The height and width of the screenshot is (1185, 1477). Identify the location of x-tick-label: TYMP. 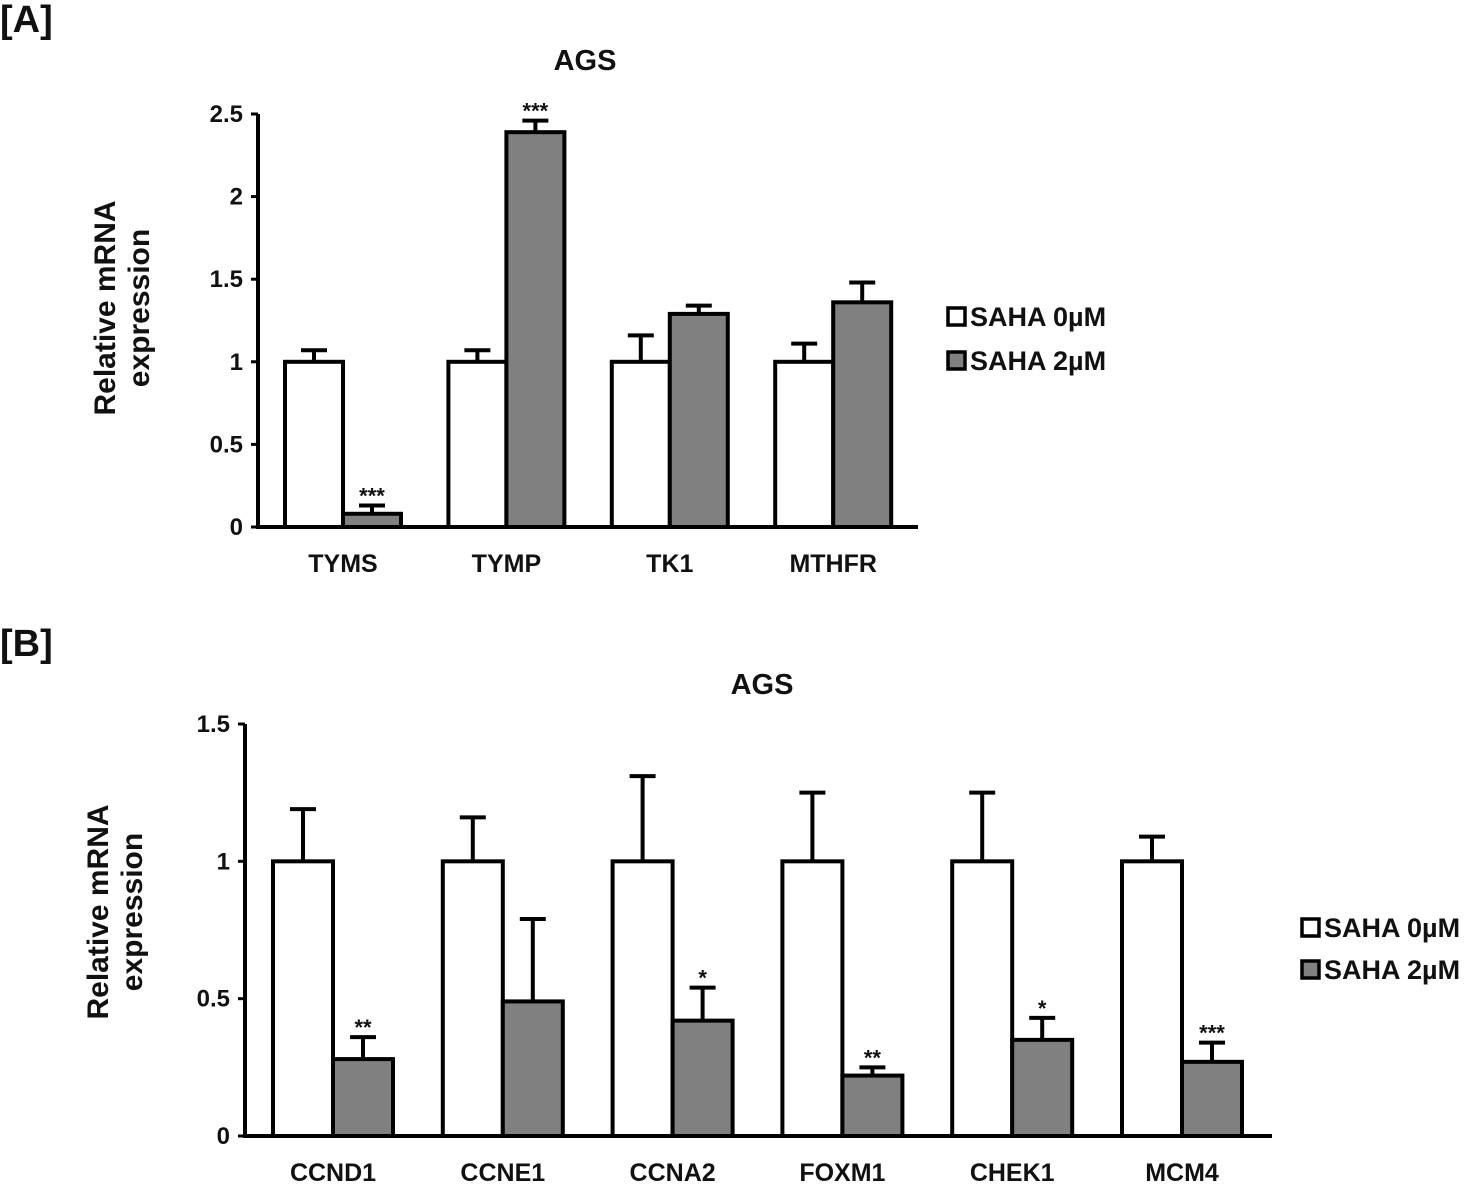
(506, 564).